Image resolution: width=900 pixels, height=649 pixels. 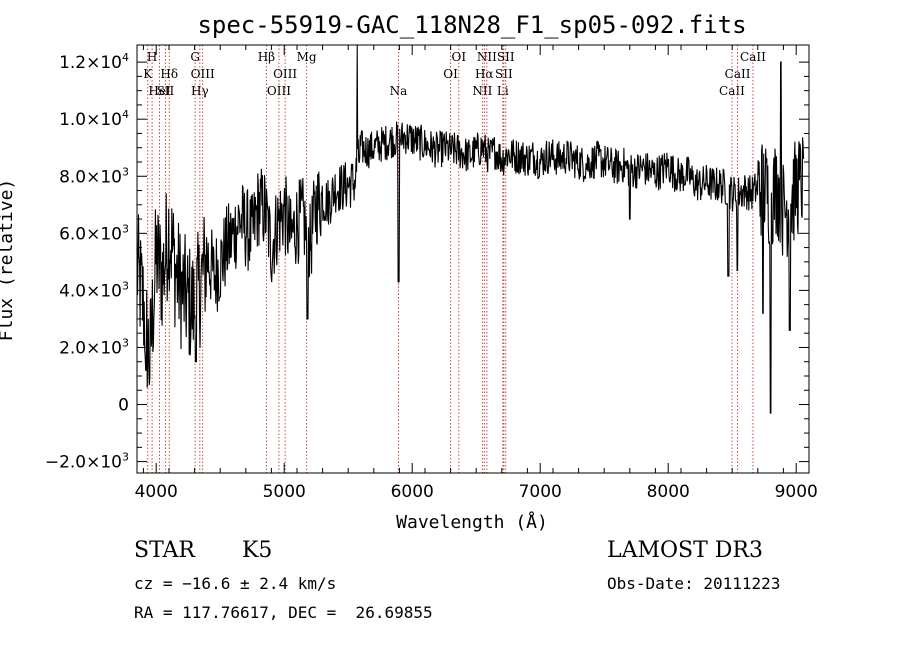 I want to click on spectral-line-label: Hγ, so click(x=200, y=91).